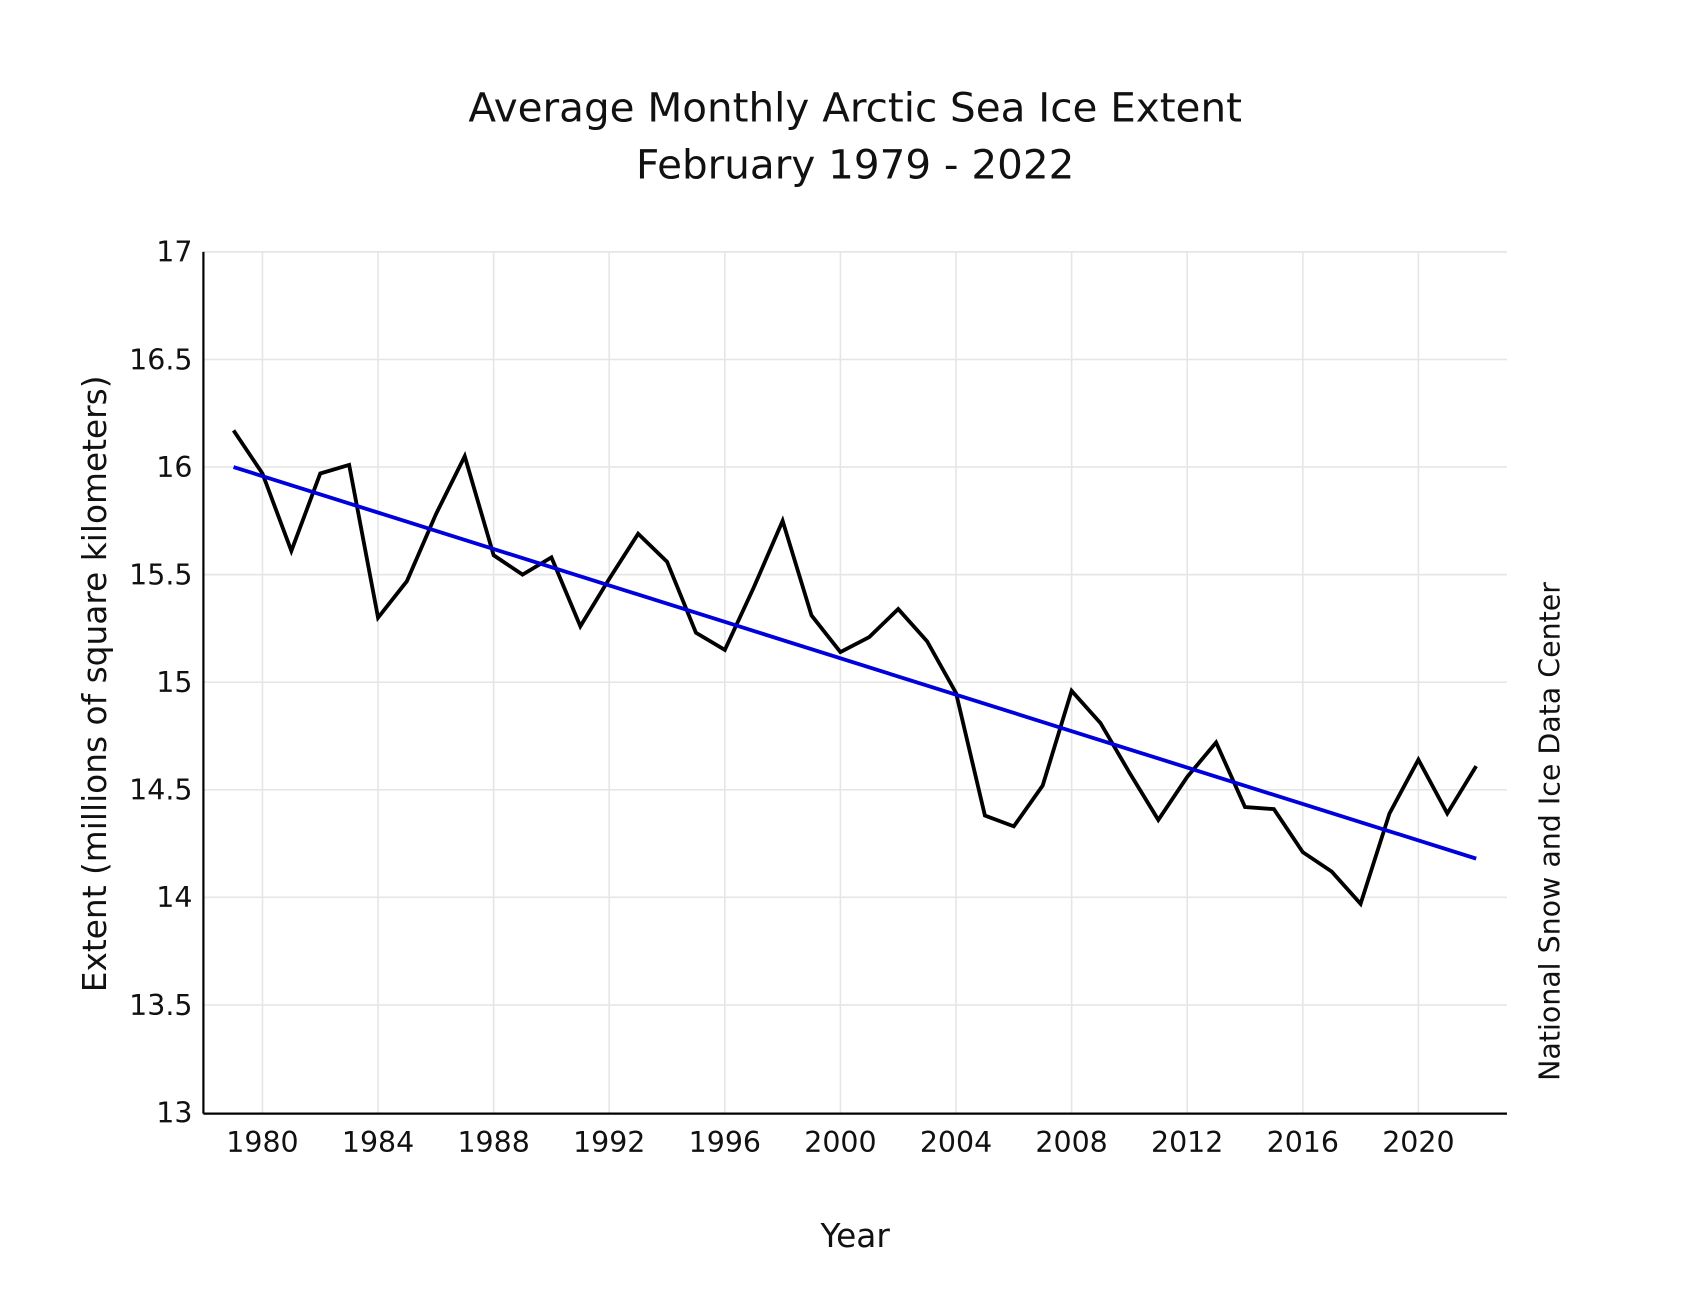 This screenshot has width=1706, height=1313. I want to click on y-tick-label: 13, so click(174, 1112).